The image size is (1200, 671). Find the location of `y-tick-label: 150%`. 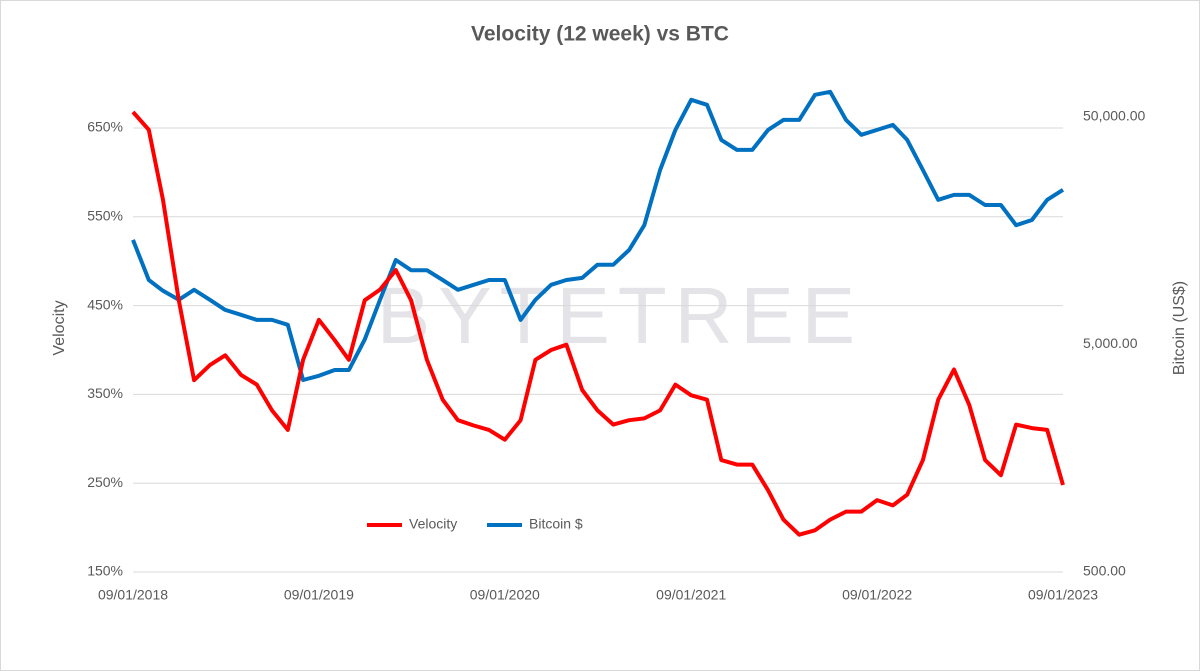

y-tick-label: 150% is located at coordinates (105, 571).